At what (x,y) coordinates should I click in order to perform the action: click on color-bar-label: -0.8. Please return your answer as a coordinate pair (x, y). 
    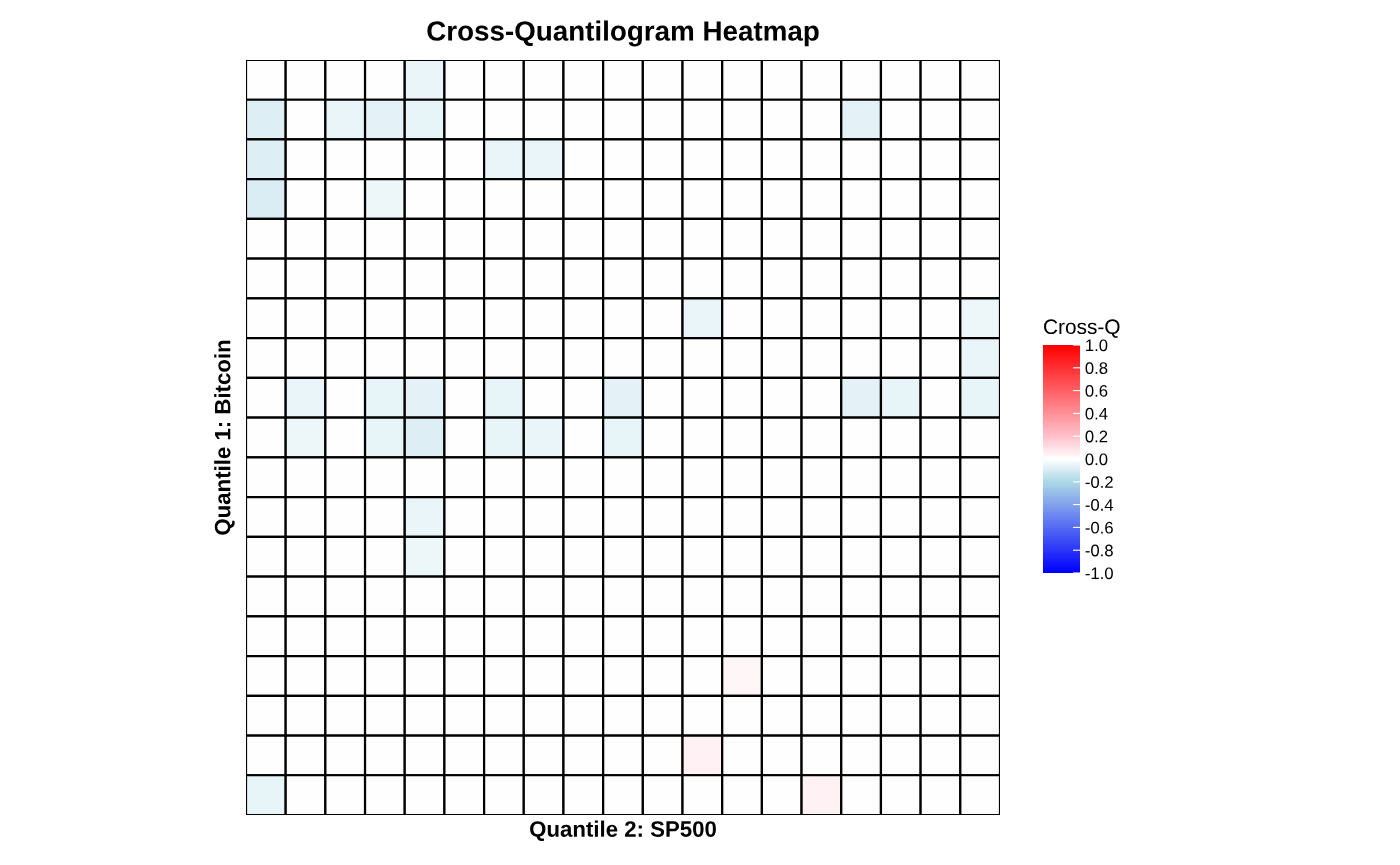
    Looking at the image, I should click on (1099, 550).